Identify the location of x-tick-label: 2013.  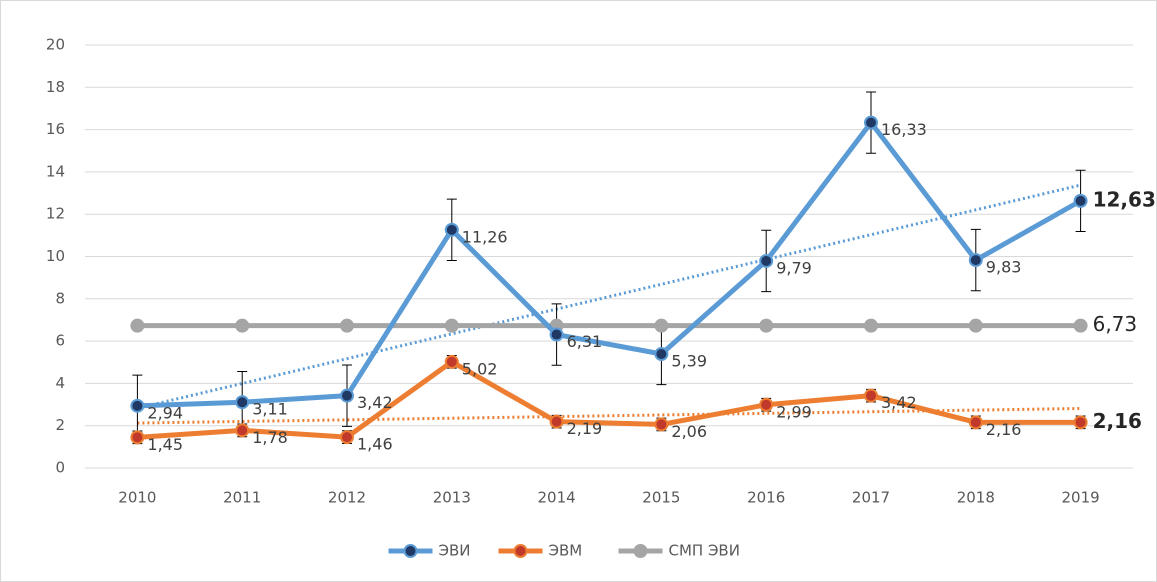
(452, 498).